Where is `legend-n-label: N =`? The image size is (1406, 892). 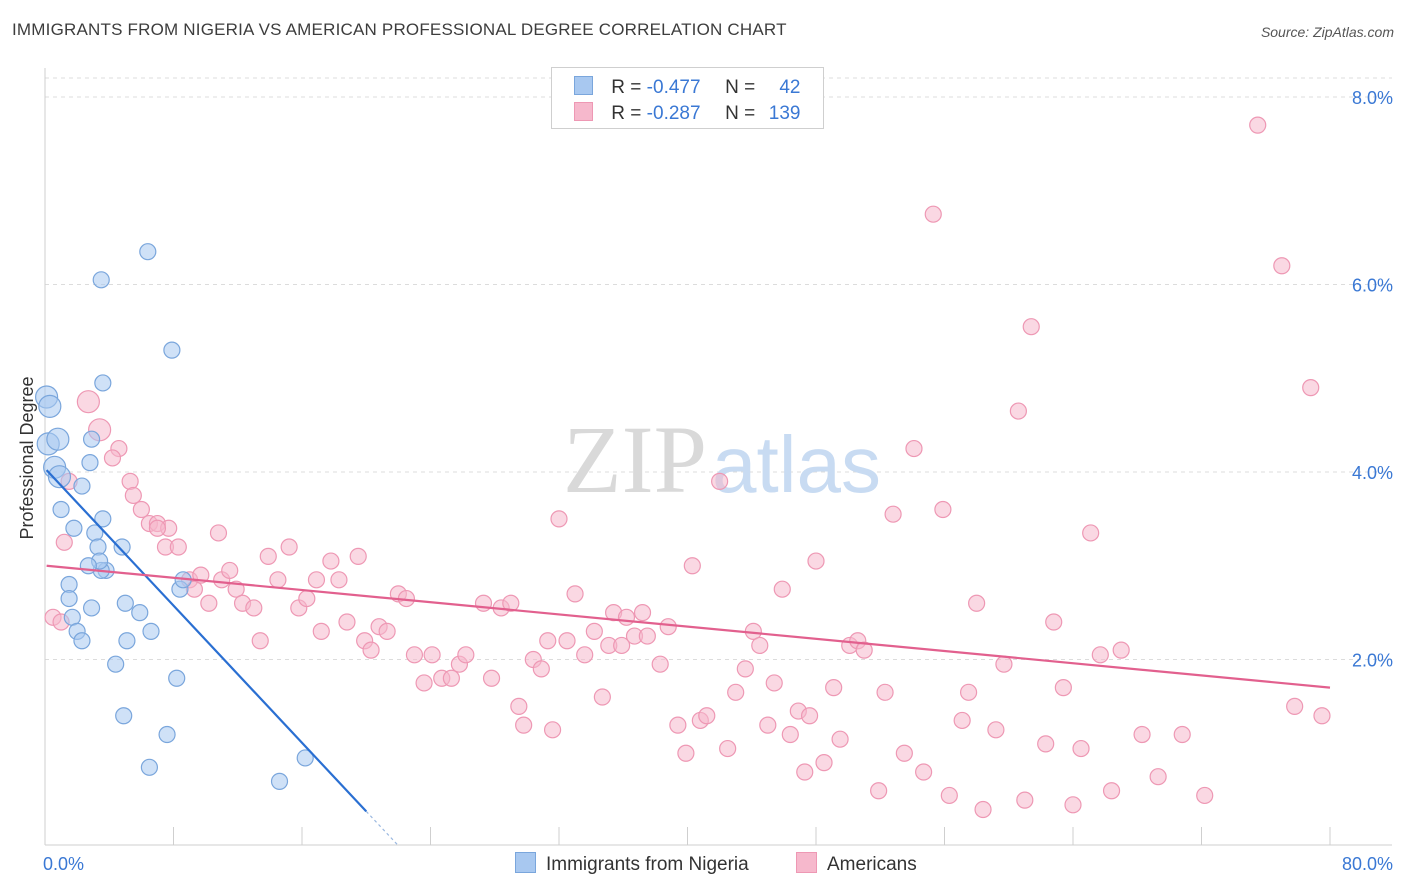
legend-n-label: N = is located at coordinates (740, 113).